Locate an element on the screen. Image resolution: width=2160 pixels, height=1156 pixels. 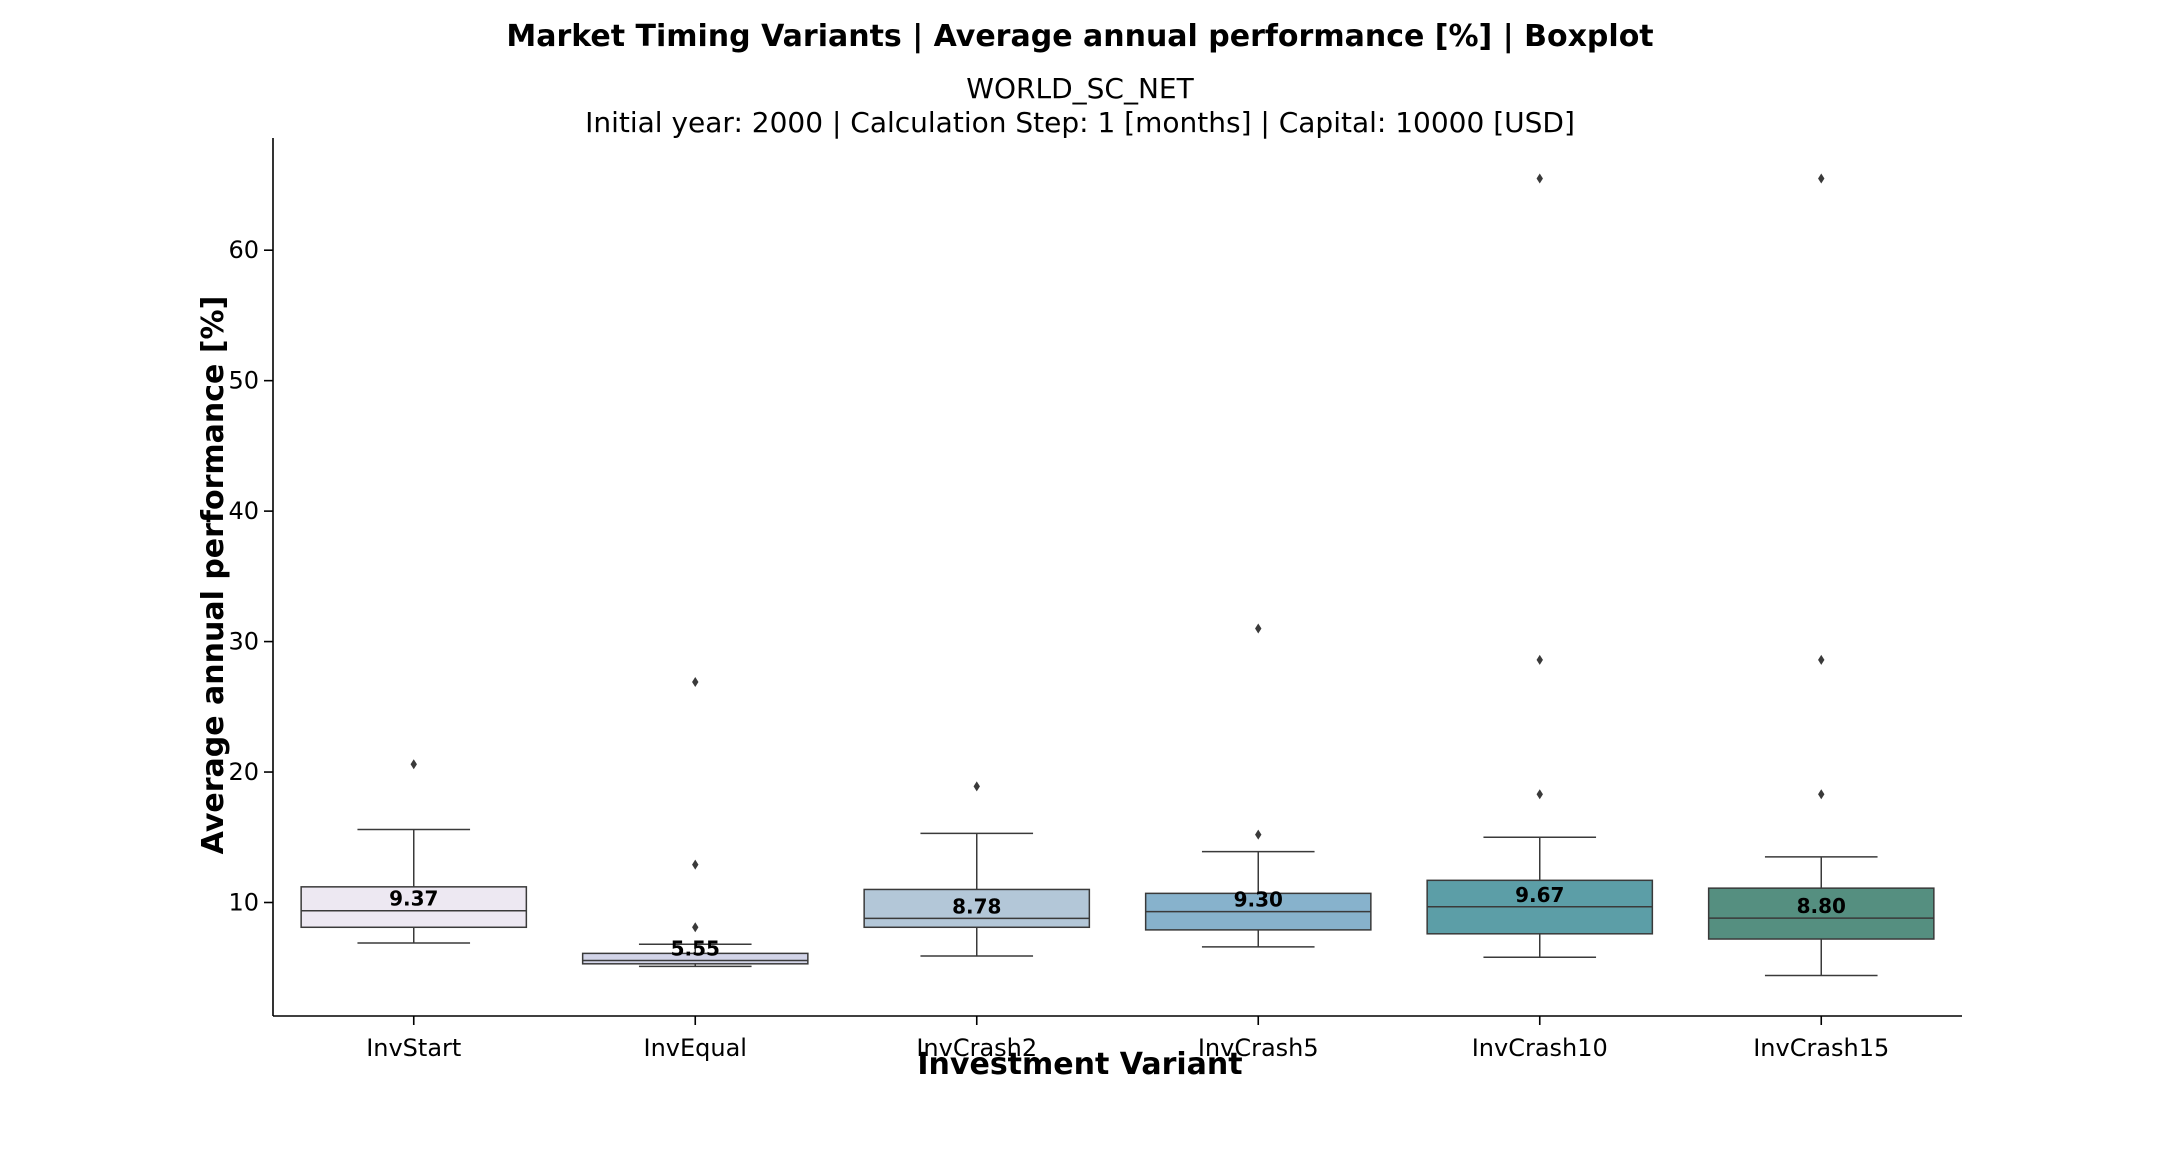
x-tick-label: InvCrash5 is located at coordinates (1258, 1048).